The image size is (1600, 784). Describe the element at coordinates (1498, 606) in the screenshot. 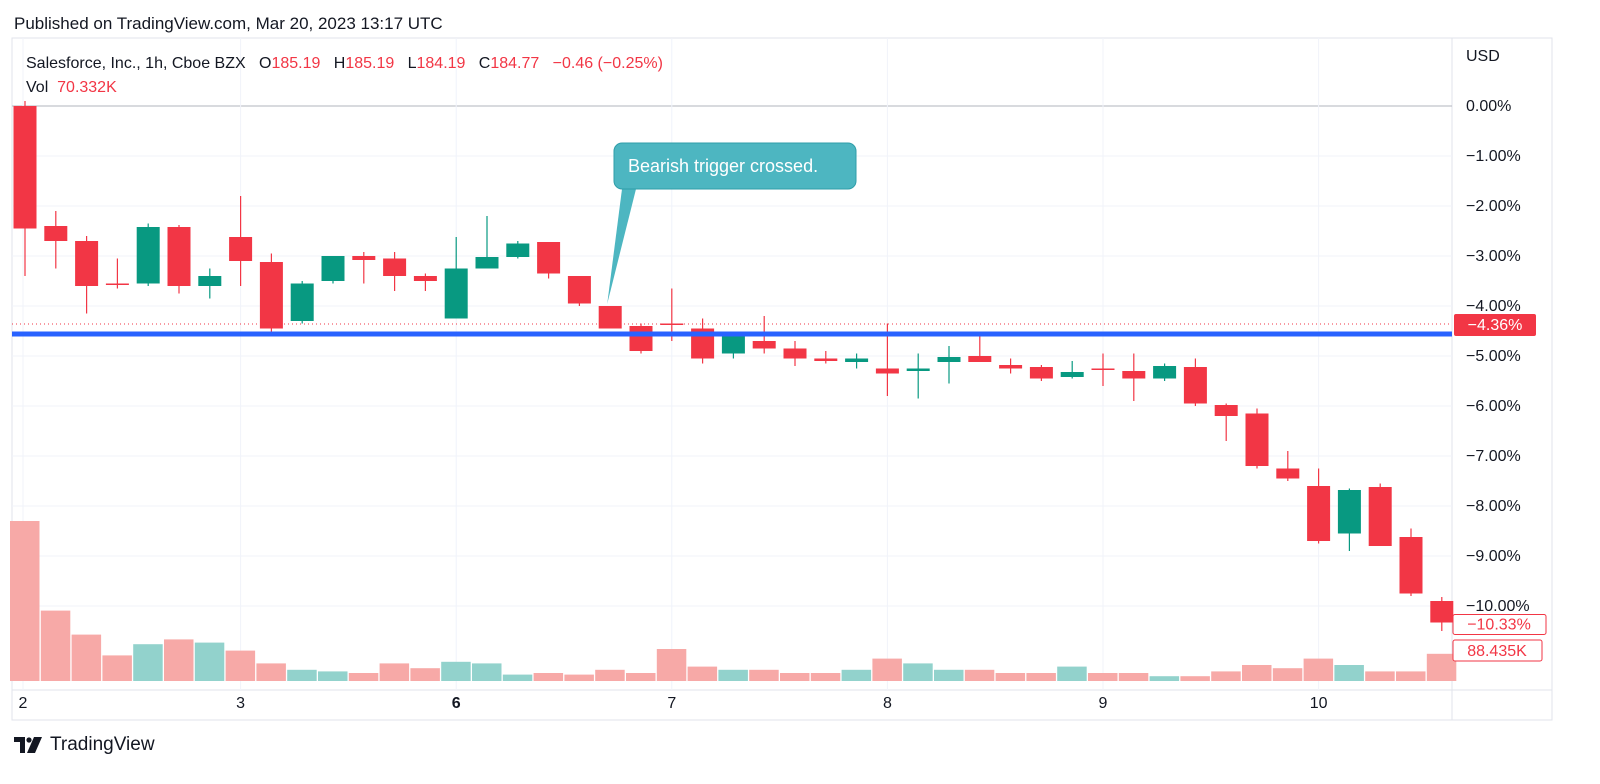

I see `y-tick-label: −10.00%` at that location.